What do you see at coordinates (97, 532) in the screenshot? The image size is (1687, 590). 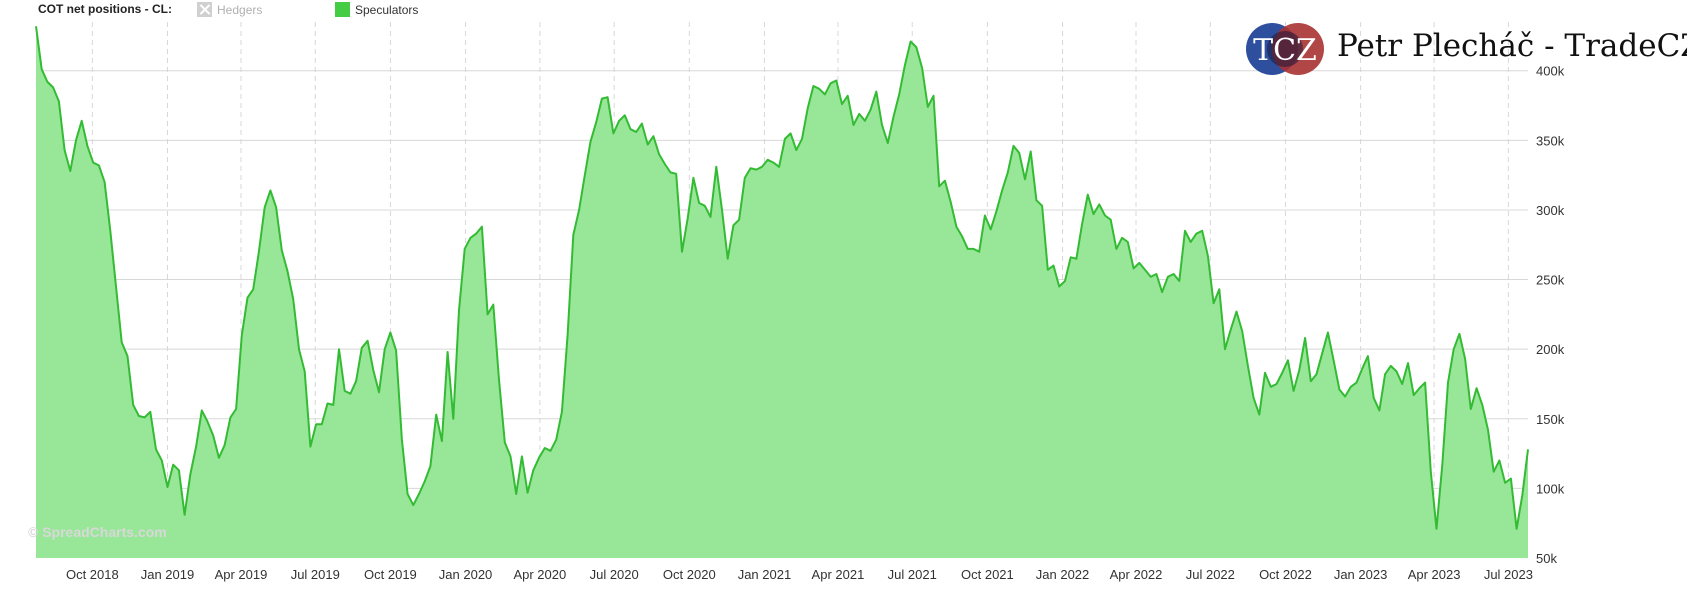 I see `watermark: © SpreadCharts.com` at bounding box center [97, 532].